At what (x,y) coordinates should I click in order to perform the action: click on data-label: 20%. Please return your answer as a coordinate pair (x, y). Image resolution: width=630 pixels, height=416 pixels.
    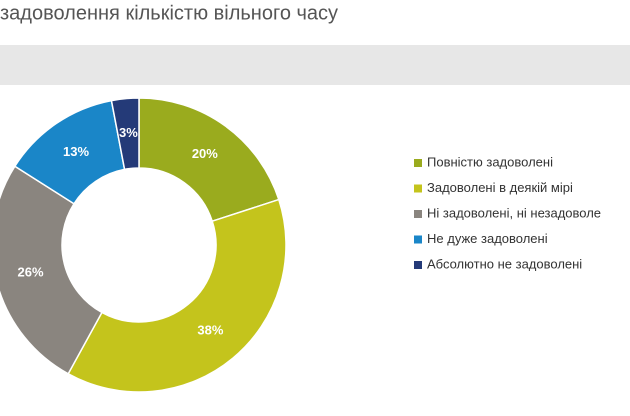
    Looking at the image, I should click on (205, 153).